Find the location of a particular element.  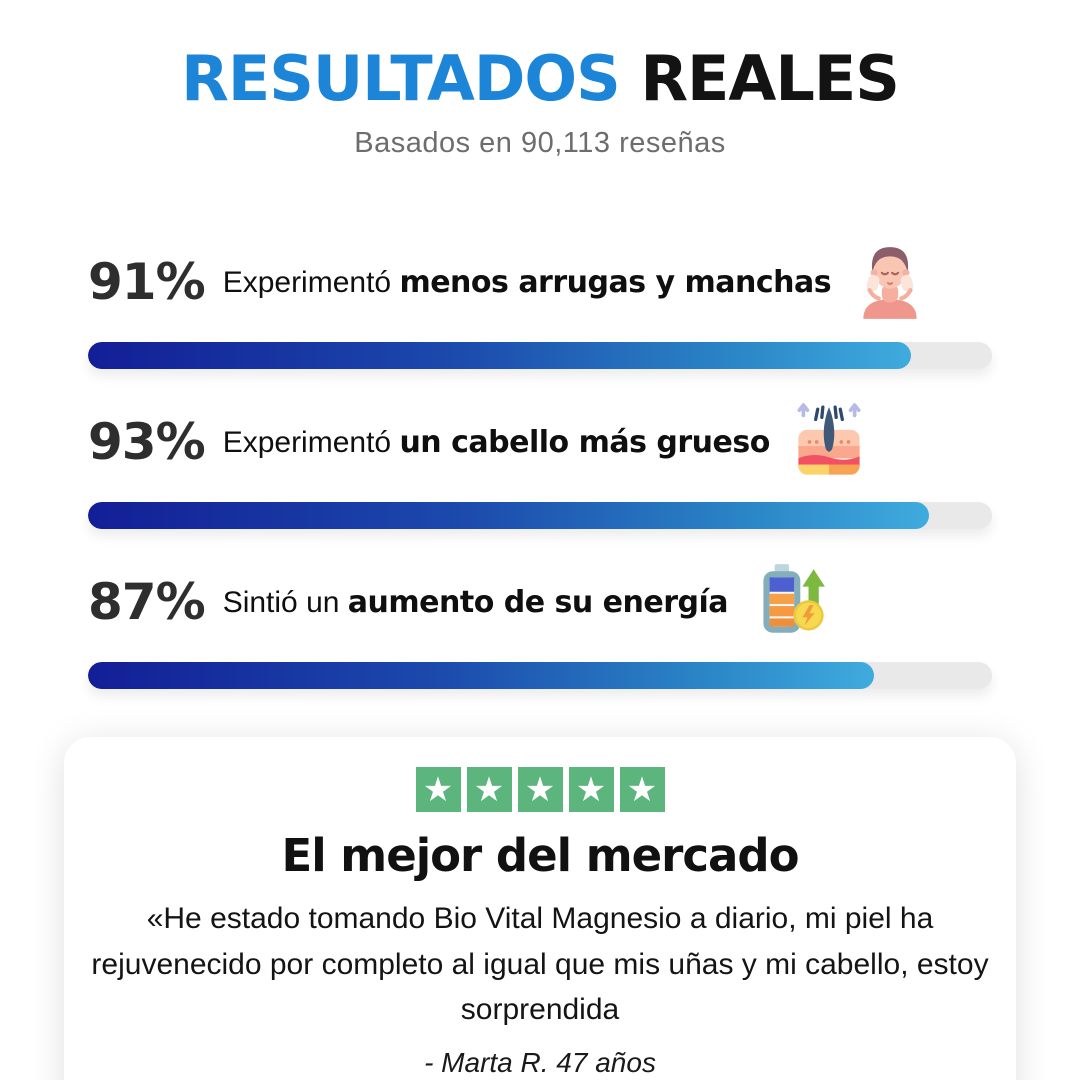

stat-label: Experimentó menos arrugas y manchas is located at coordinates (527, 282).